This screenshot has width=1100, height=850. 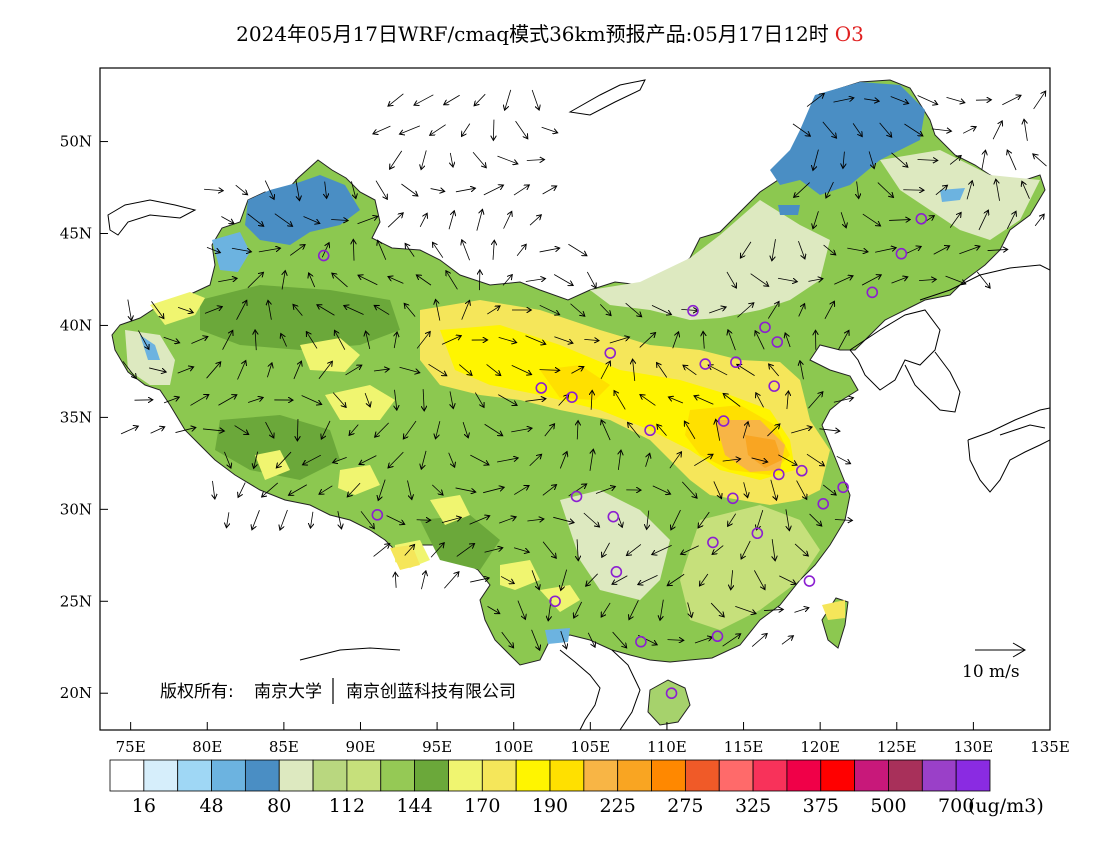 What do you see at coordinates (821, 806) in the screenshot?
I see `colorbar-label: 375` at bounding box center [821, 806].